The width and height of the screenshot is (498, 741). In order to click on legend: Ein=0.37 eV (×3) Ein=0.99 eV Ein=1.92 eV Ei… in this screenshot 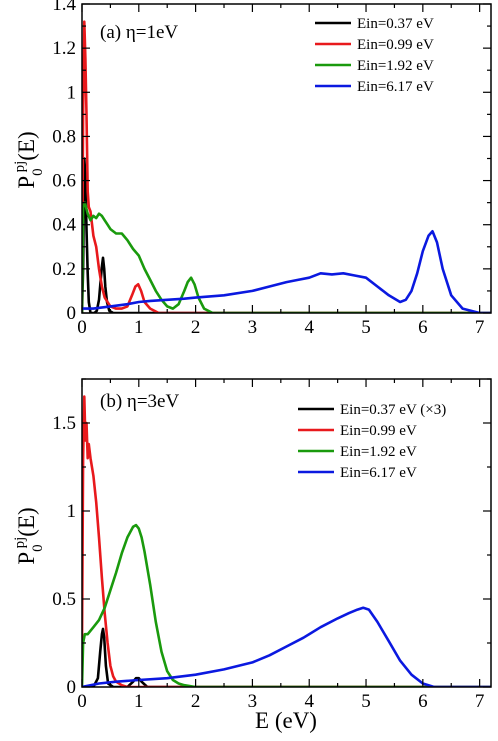, I will do `click(372, 441)`.